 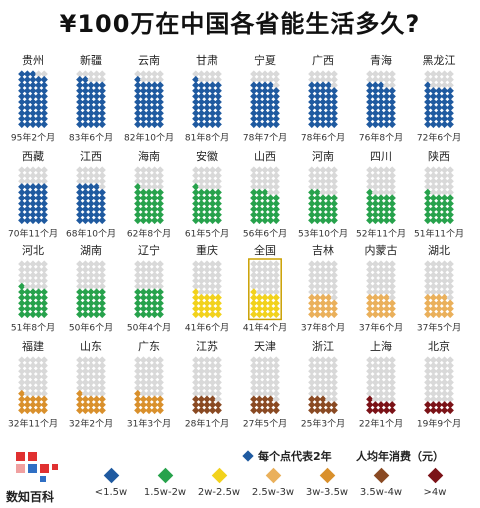 I want to click on duration-label: 68年10个月, so click(x=91, y=233).